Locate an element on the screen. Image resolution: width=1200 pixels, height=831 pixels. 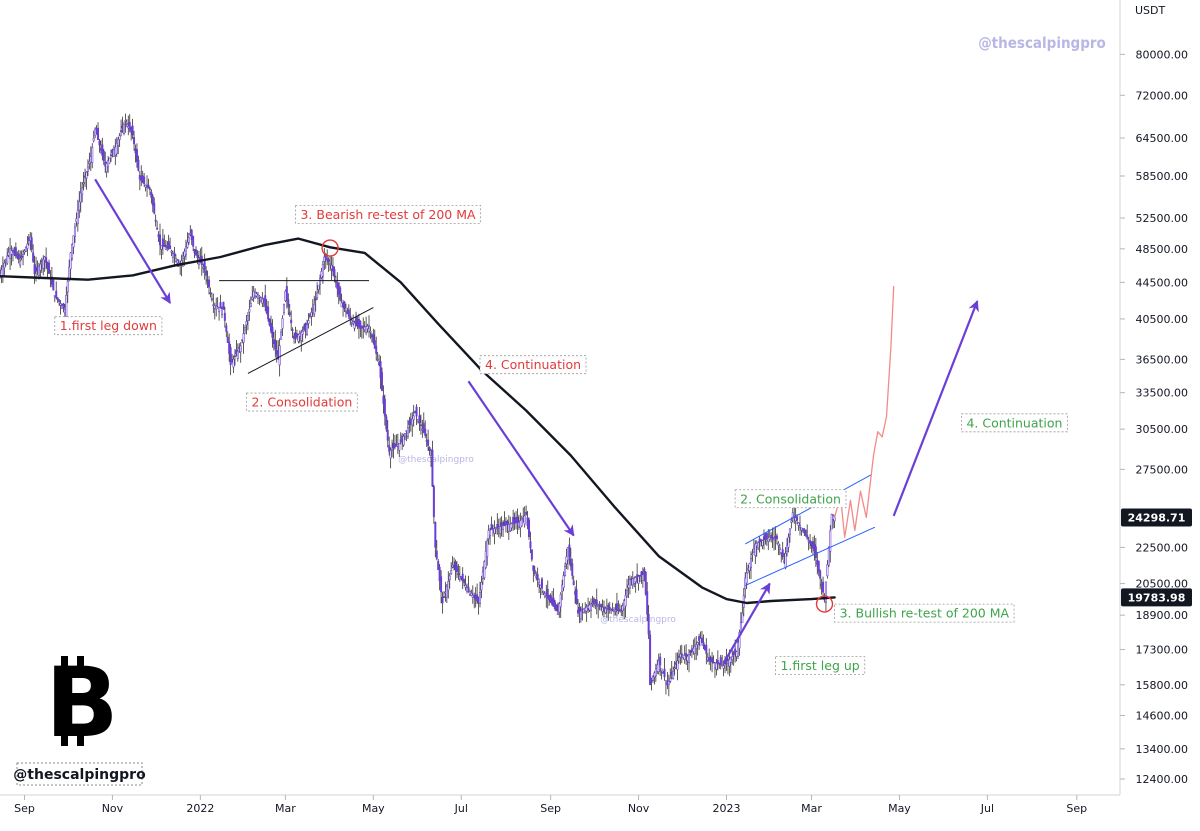
x-tick-label: Mar is located at coordinates (811, 808).